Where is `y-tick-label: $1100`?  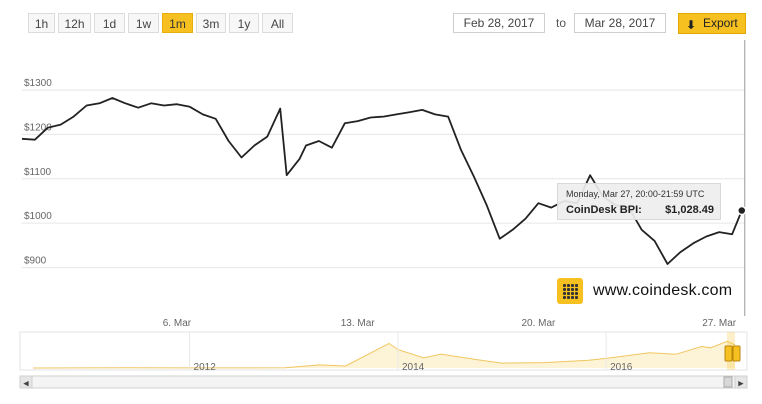 y-tick-label: $1100 is located at coordinates (38, 172).